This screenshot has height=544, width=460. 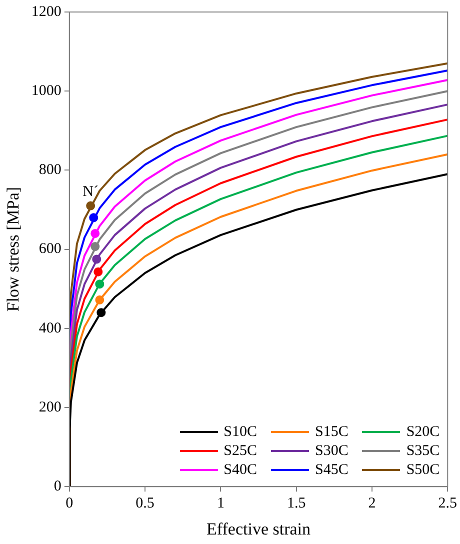 I want to click on annotation: N´, so click(x=90, y=192).